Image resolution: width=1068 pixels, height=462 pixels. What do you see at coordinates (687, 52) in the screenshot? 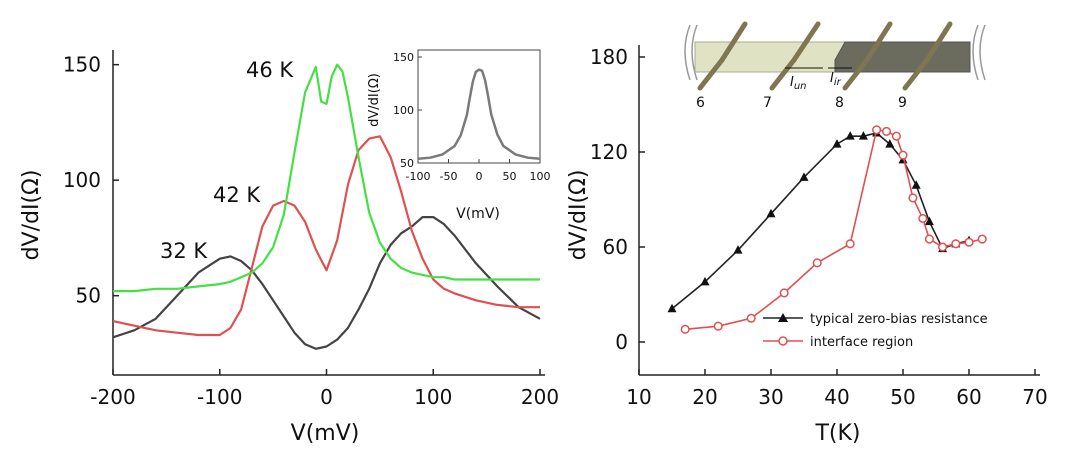
I see `schematic-break-left` at bounding box center [687, 52].